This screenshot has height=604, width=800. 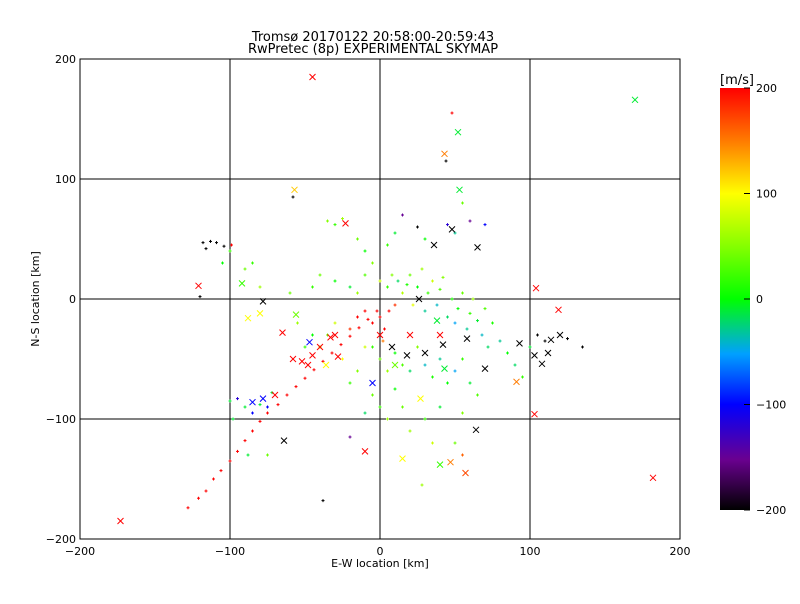 What do you see at coordinates (230, 551) in the screenshot?
I see `x-tick-label: −100` at bounding box center [230, 551].